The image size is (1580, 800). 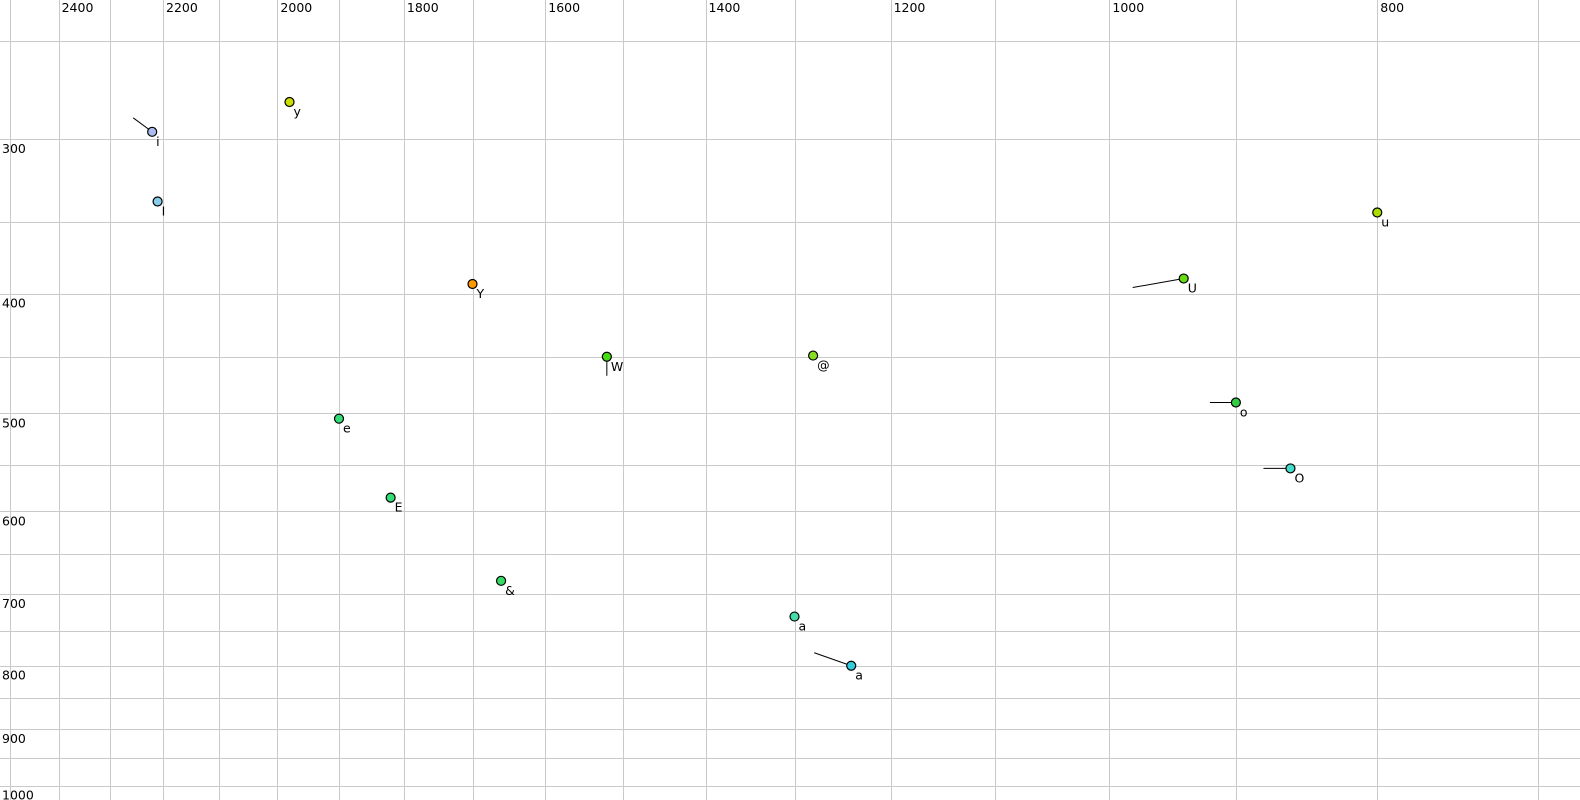 What do you see at coordinates (823, 365) in the screenshot?
I see `vowel-point-label: @` at bounding box center [823, 365].